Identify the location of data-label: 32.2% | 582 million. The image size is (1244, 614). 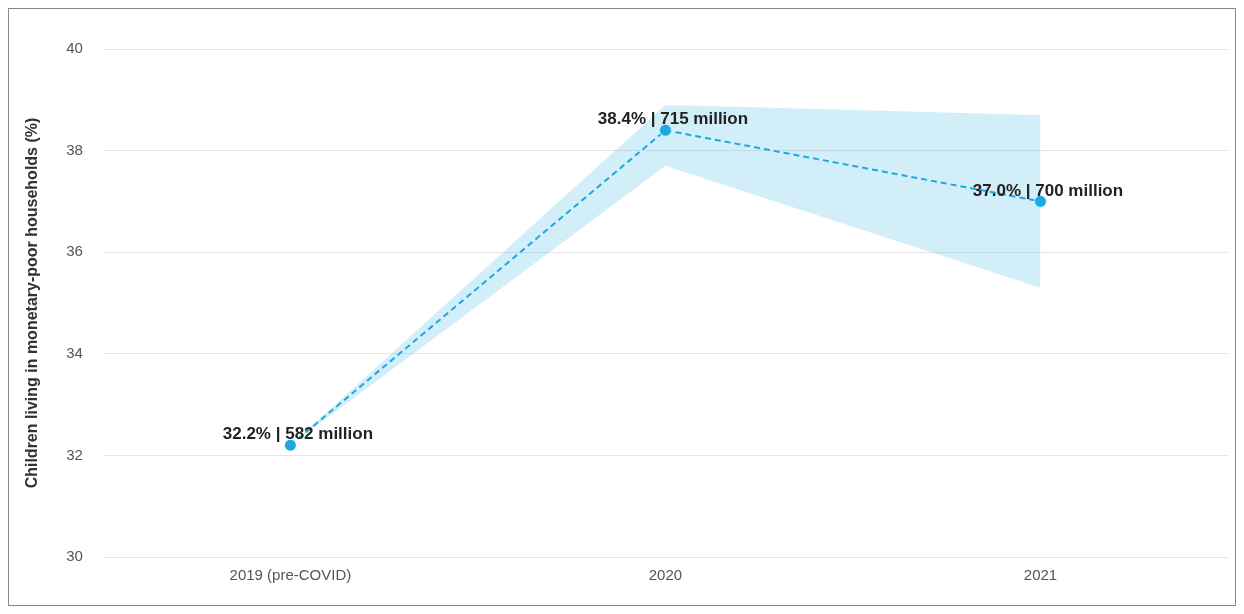
(298, 434).